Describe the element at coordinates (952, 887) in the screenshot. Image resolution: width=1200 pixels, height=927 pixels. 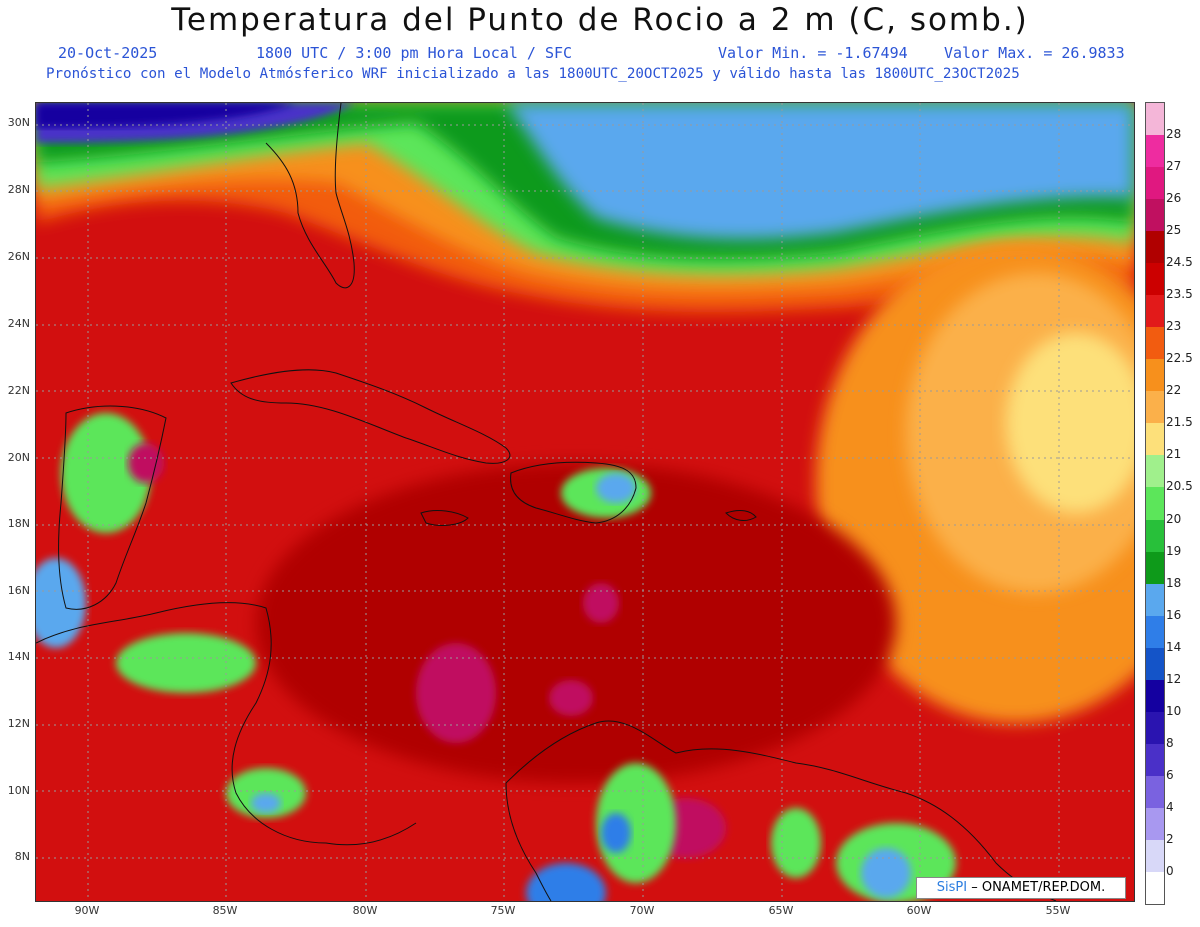
I see `brand-logo: SisPI` at that location.